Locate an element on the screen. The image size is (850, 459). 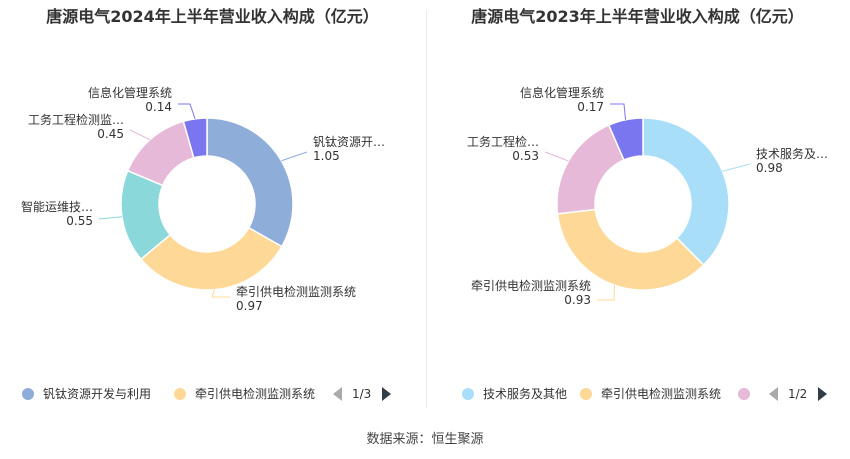
legend-label: 钒钛资源开发与利用 is located at coordinates (97, 394).